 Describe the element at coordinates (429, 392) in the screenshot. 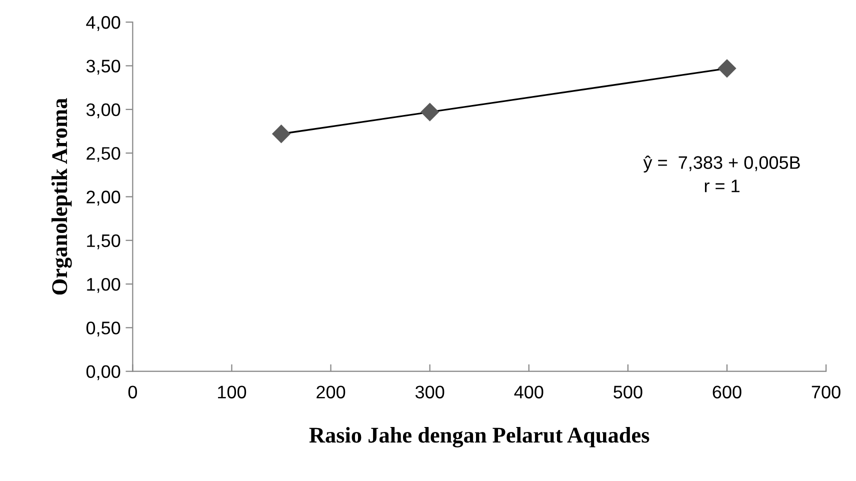

I see `x-tick-label: 300` at that location.